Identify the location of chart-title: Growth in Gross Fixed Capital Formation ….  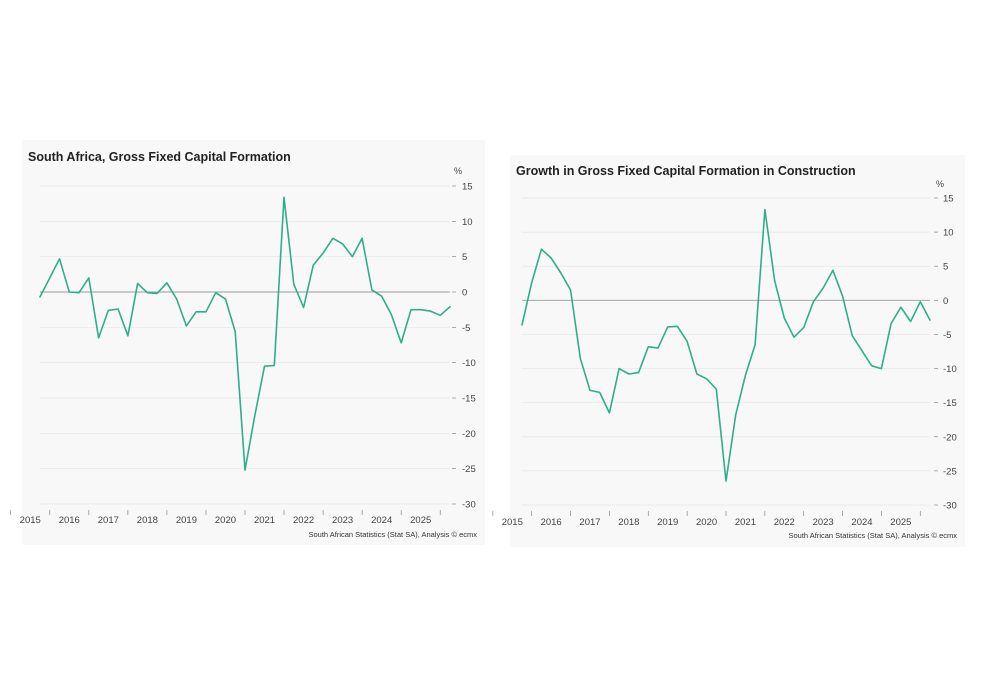
(686, 171).